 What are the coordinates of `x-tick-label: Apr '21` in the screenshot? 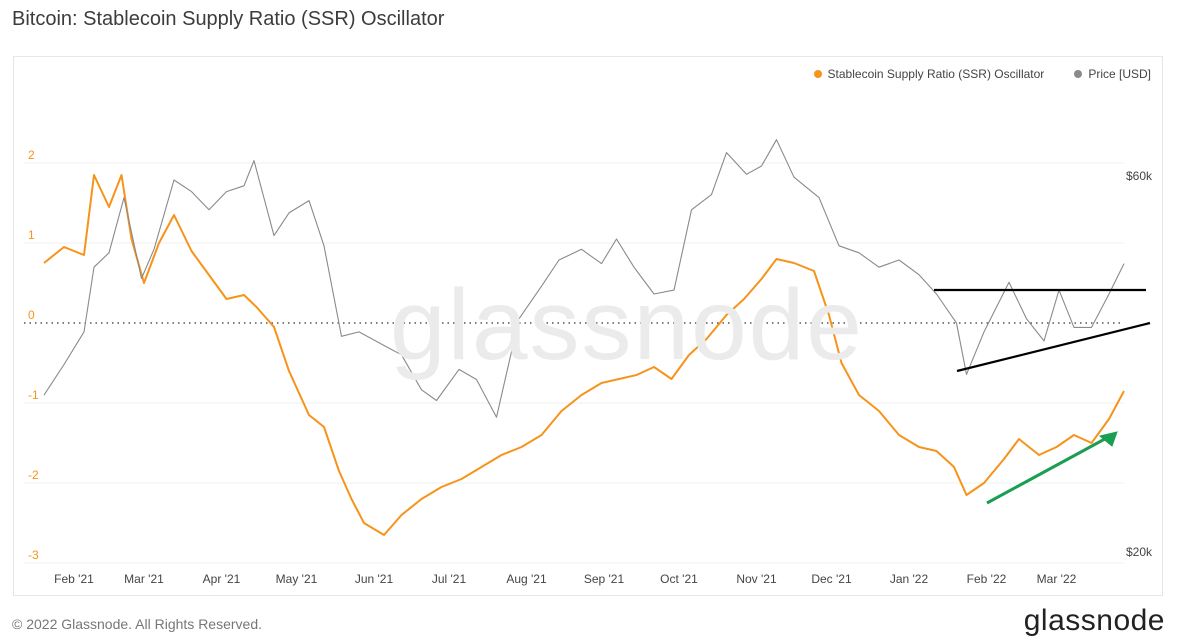 It's located at (222, 579).